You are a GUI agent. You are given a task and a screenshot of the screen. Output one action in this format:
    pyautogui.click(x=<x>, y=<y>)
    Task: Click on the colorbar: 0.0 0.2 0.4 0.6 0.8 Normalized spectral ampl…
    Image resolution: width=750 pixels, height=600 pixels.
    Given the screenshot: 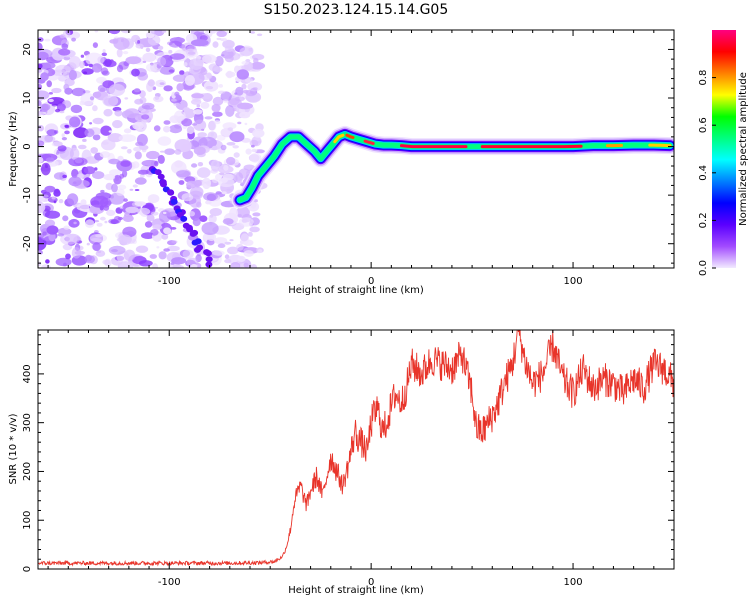 What is the action you would take?
    pyautogui.click(x=723, y=153)
    